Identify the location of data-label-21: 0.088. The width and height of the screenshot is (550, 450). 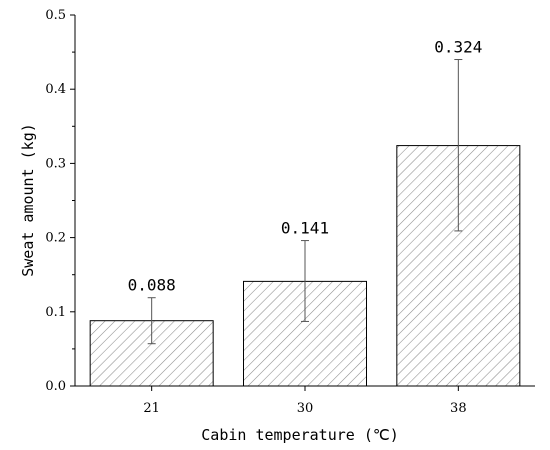
(152, 285).